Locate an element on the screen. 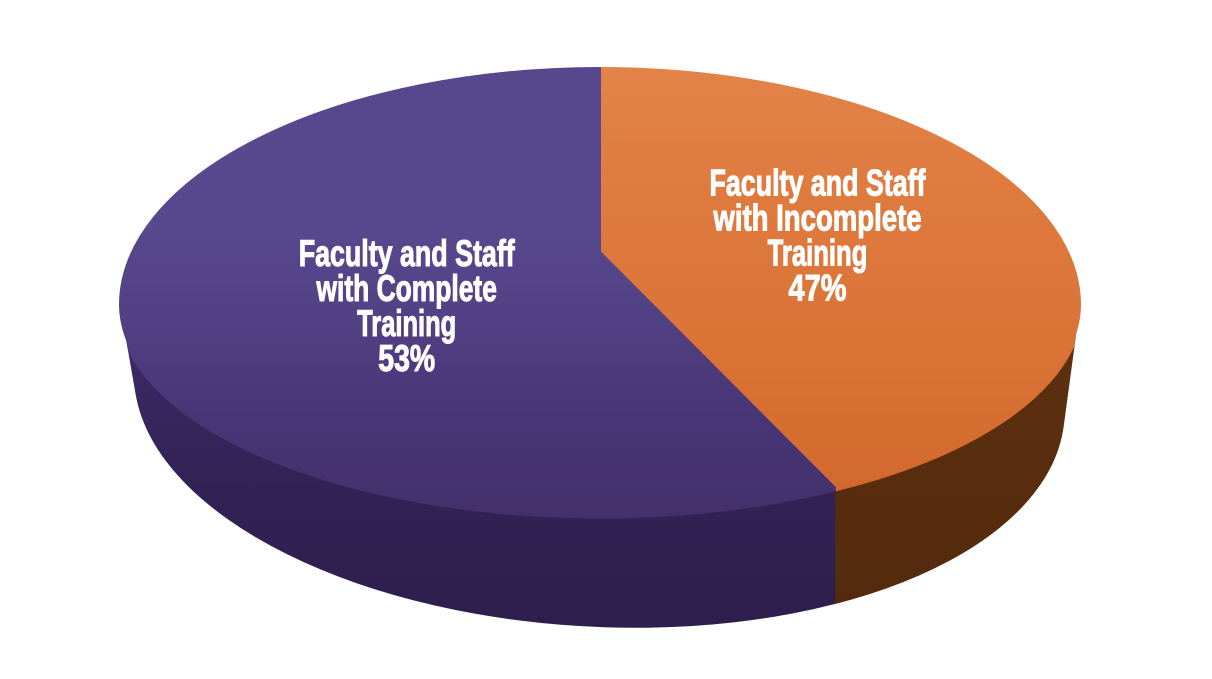 The image size is (1212, 679). svg-text: with Incomplete is located at coordinates (817, 218).